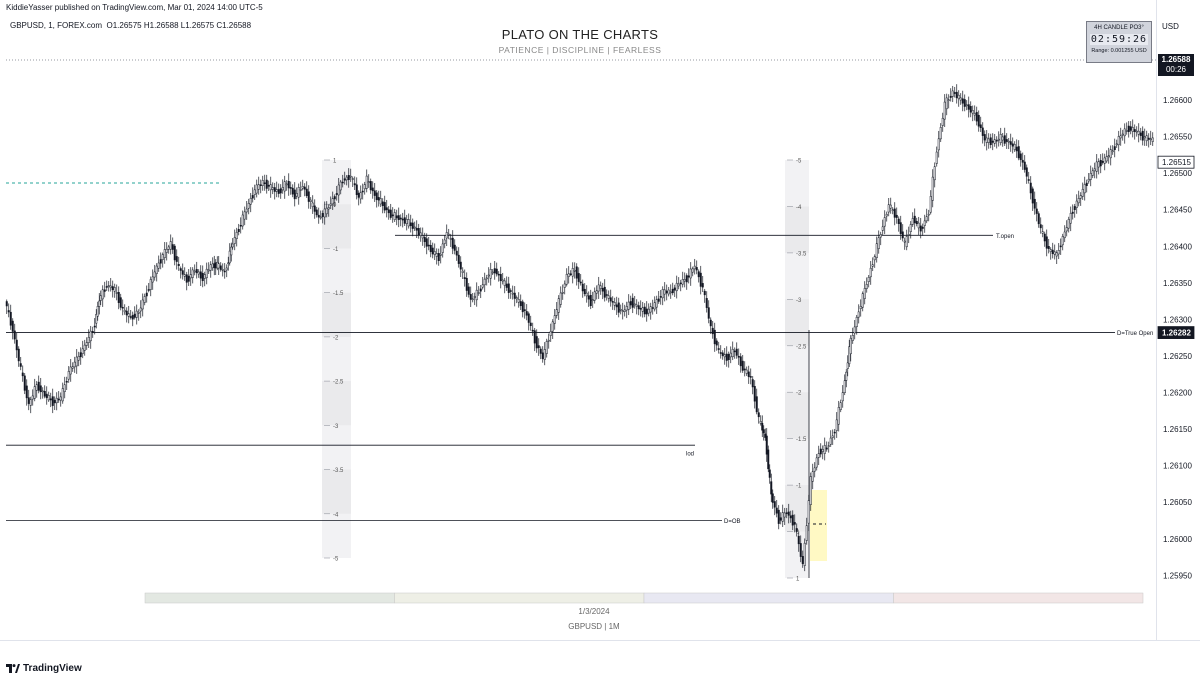  Describe the element at coordinates (1119, 51) in the screenshot. I see `candle-range: Range: 0.001255 USD` at that location.